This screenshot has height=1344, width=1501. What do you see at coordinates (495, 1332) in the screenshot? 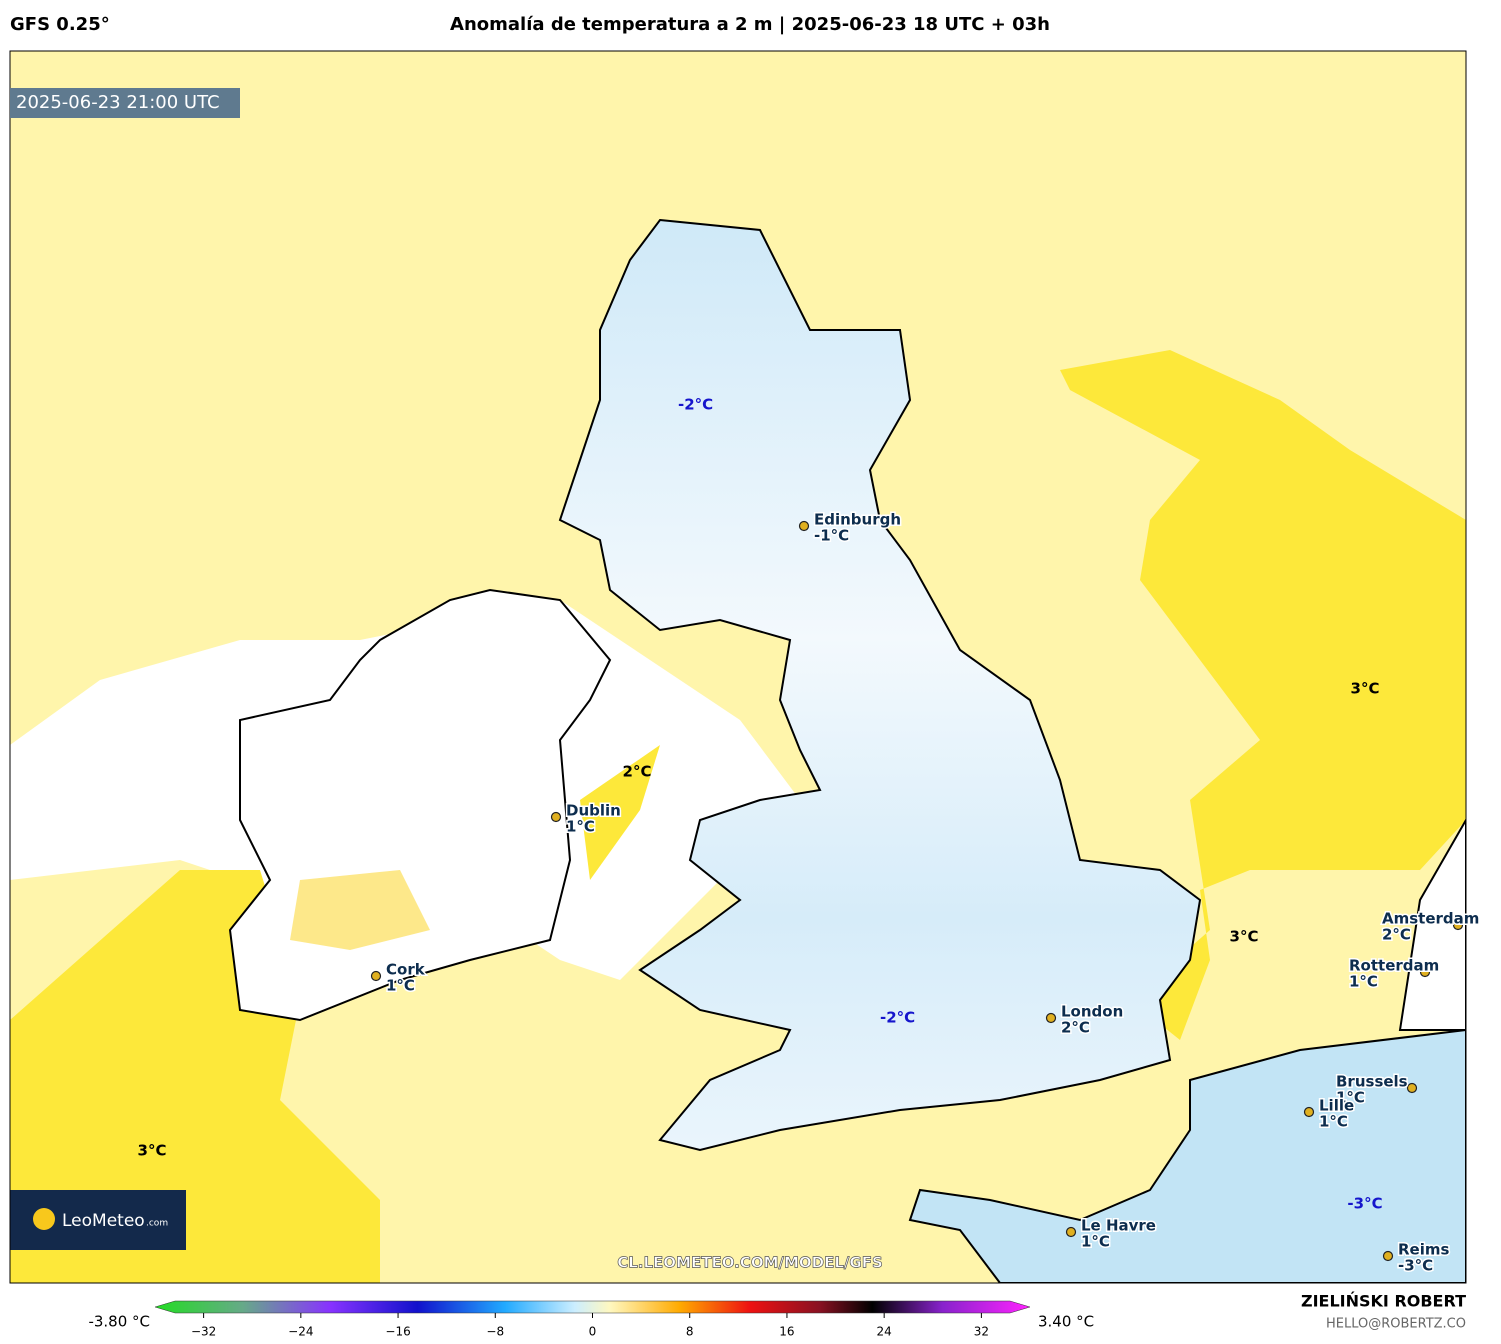
I see `colorbar-tick-label: −8` at bounding box center [495, 1332].